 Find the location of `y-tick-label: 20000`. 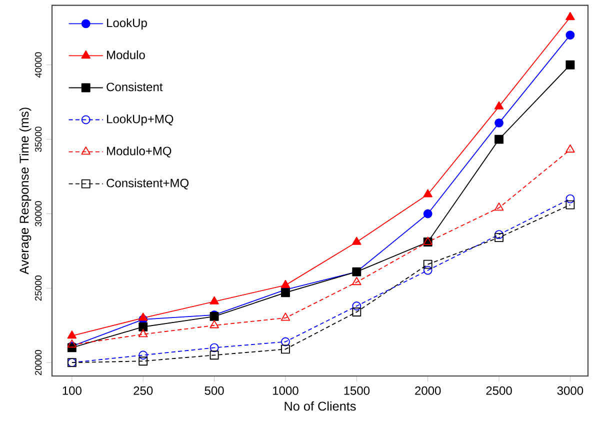

y-tick-label: 20000 is located at coordinates (38, 363).